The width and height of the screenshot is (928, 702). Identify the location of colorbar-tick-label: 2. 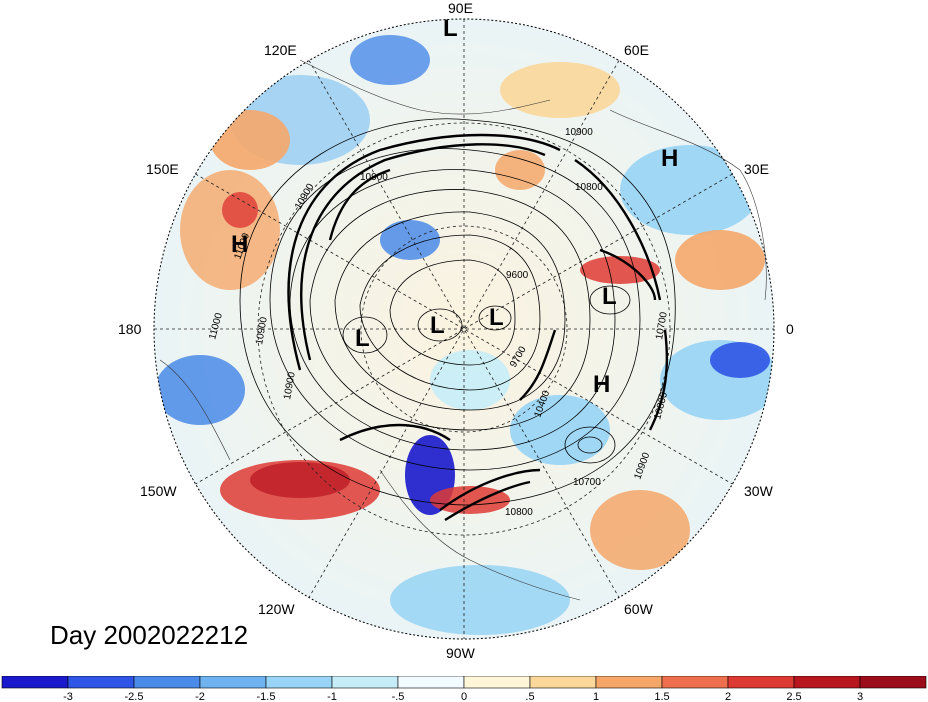
(728, 696).